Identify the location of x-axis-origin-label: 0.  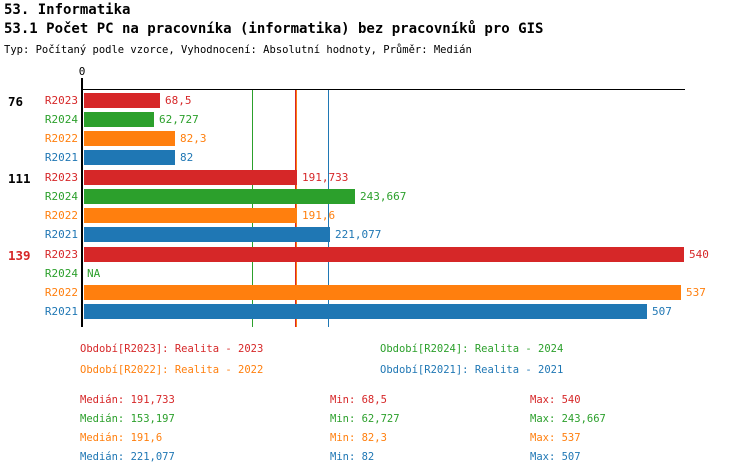
(82, 71).